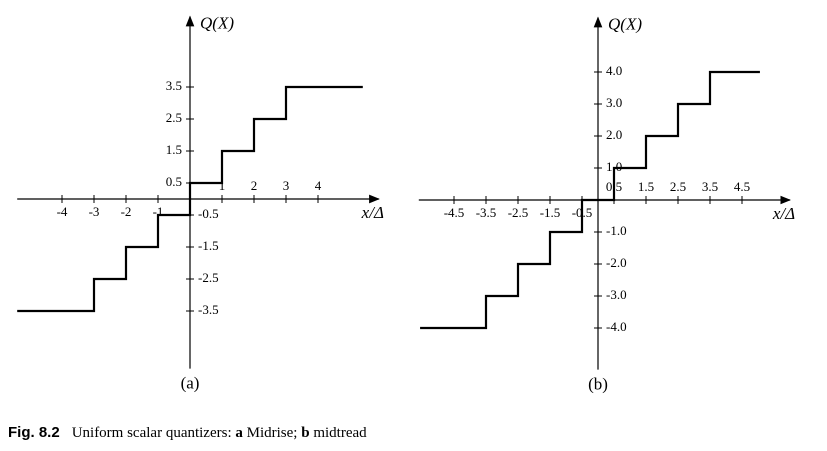  What do you see at coordinates (174, 181) in the screenshot?
I see `y-tick-label: 0.5` at bounding box center [174, 181].